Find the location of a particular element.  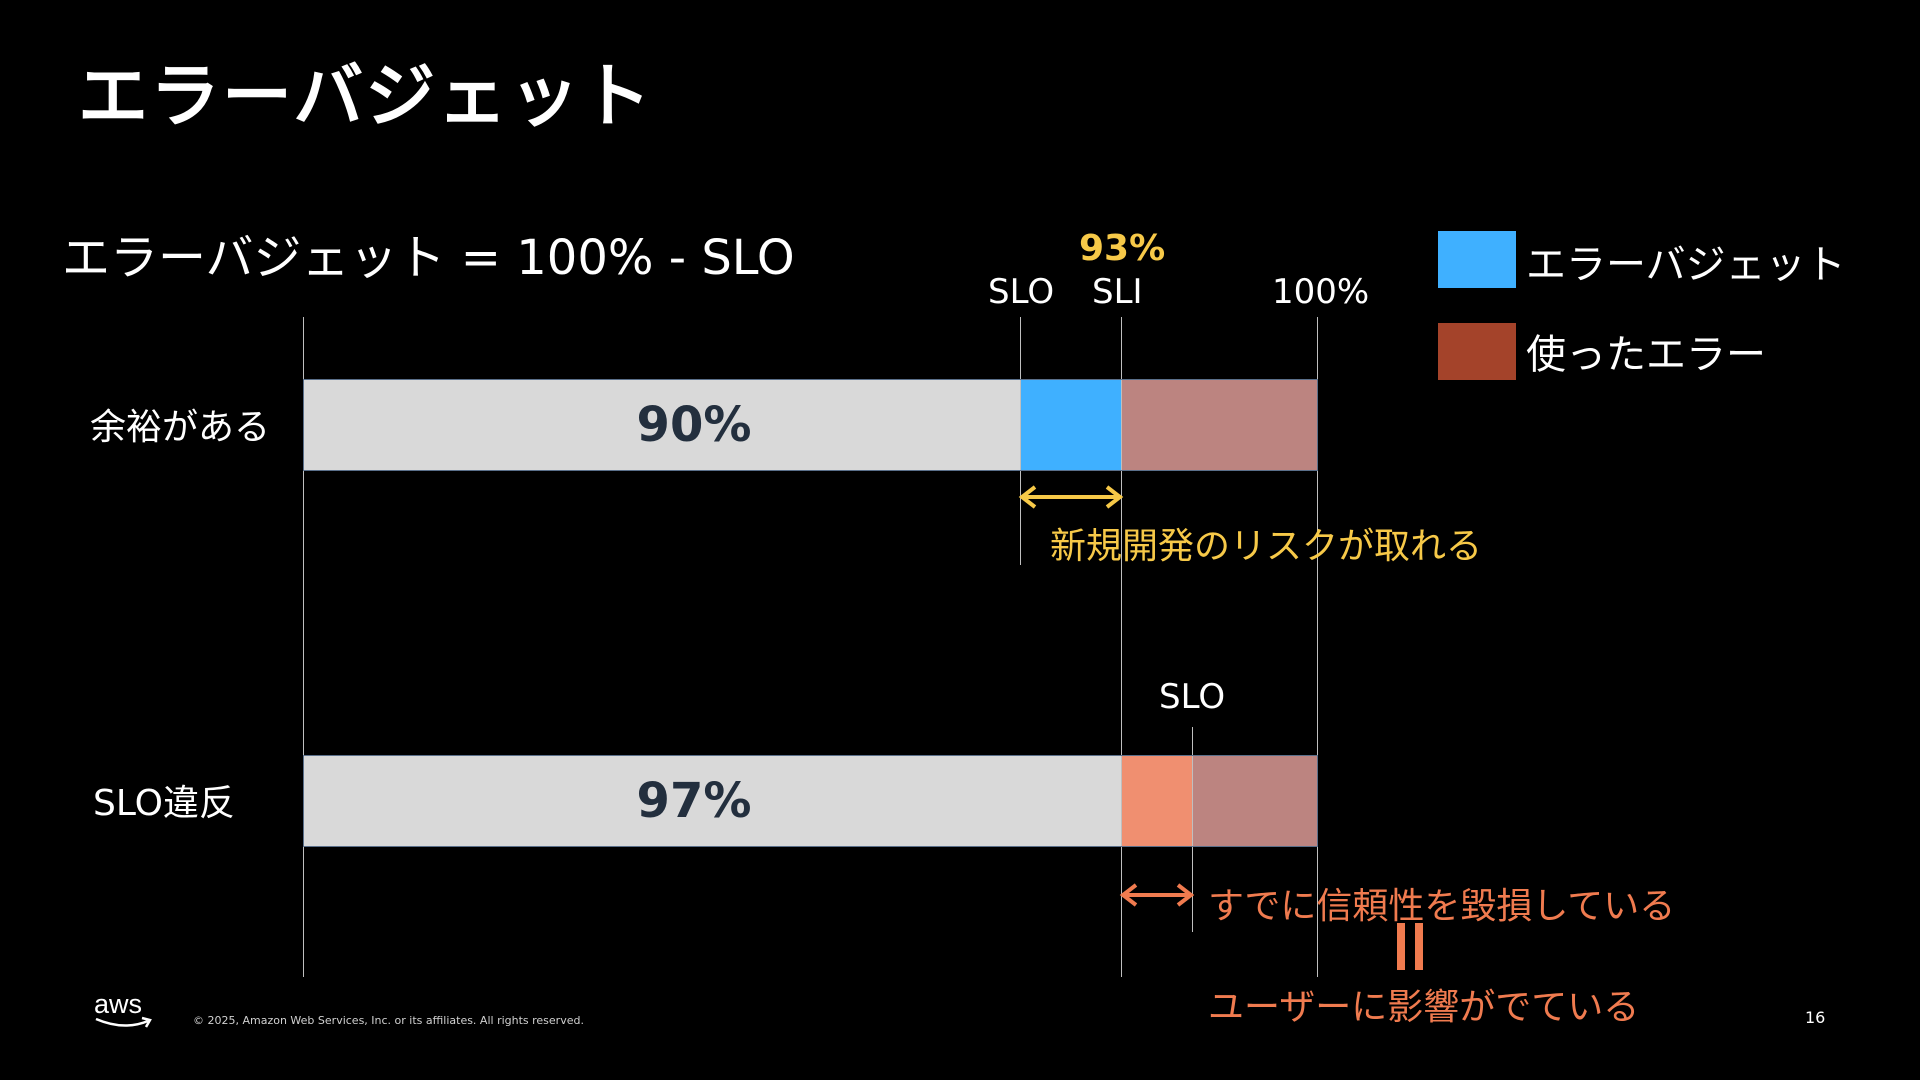

row-label-margin: 余裕がある is located at coordinates (180, 427).